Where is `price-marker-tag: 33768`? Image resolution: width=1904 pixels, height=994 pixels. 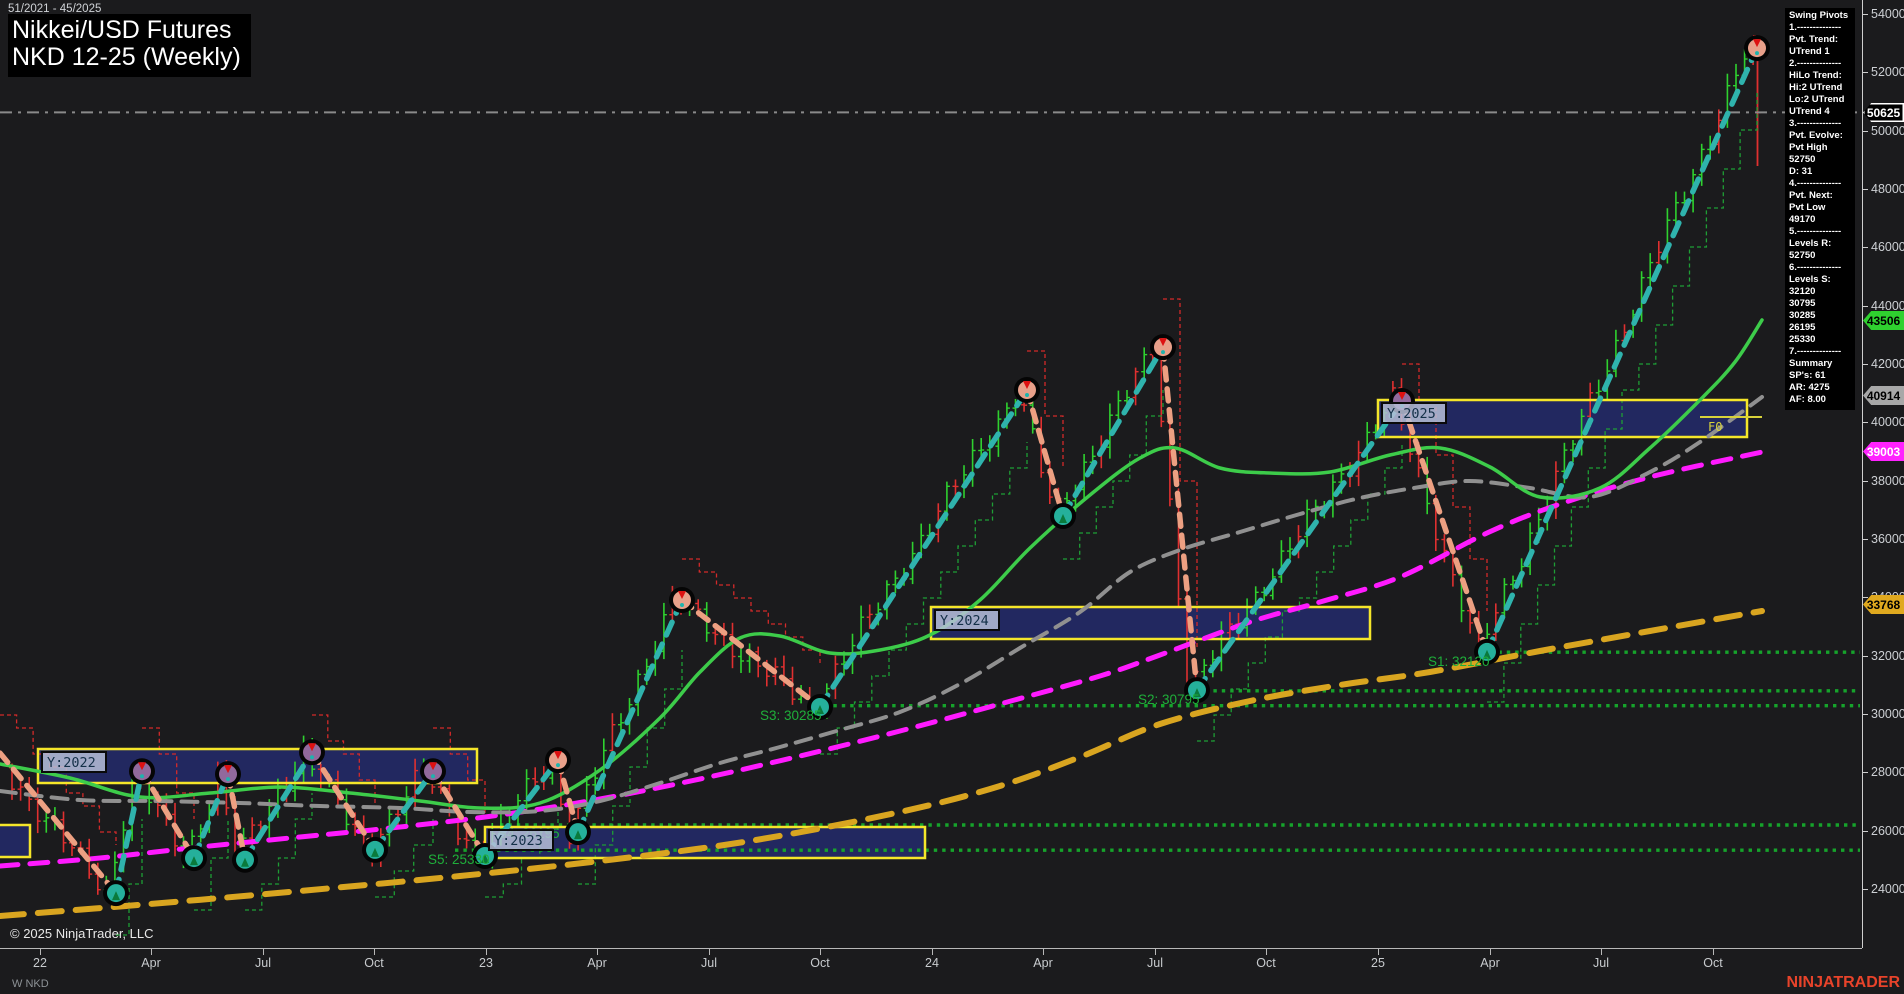
price-marker-tag: 33768 is located at coordinates (1883, 604).